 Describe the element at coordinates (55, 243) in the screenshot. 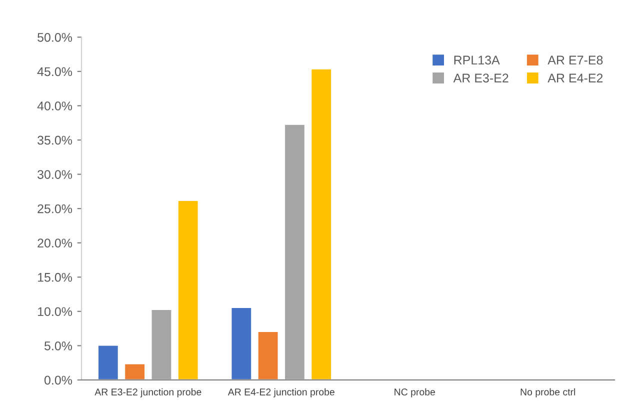

I see `y-tick-label: 20.0%` at that location.